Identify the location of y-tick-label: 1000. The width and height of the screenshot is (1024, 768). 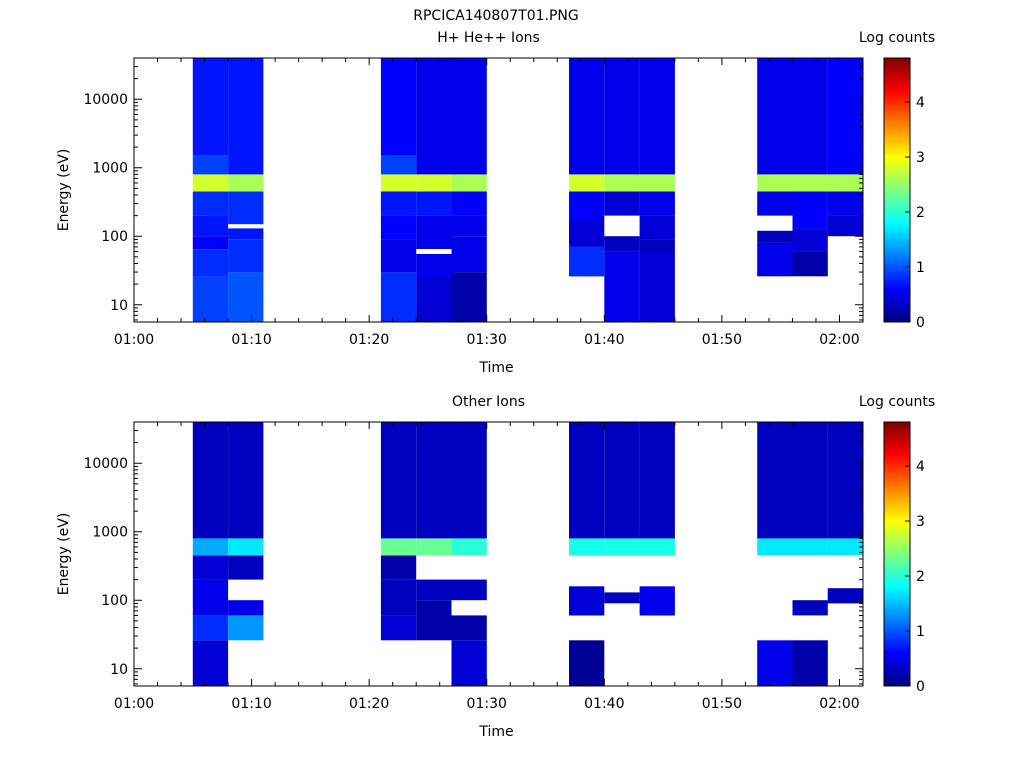
(110, 169).